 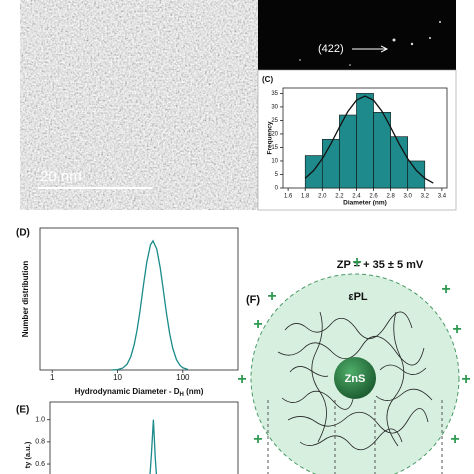 I want to click on x-tick-label: 10, so click(x=117, y=377).